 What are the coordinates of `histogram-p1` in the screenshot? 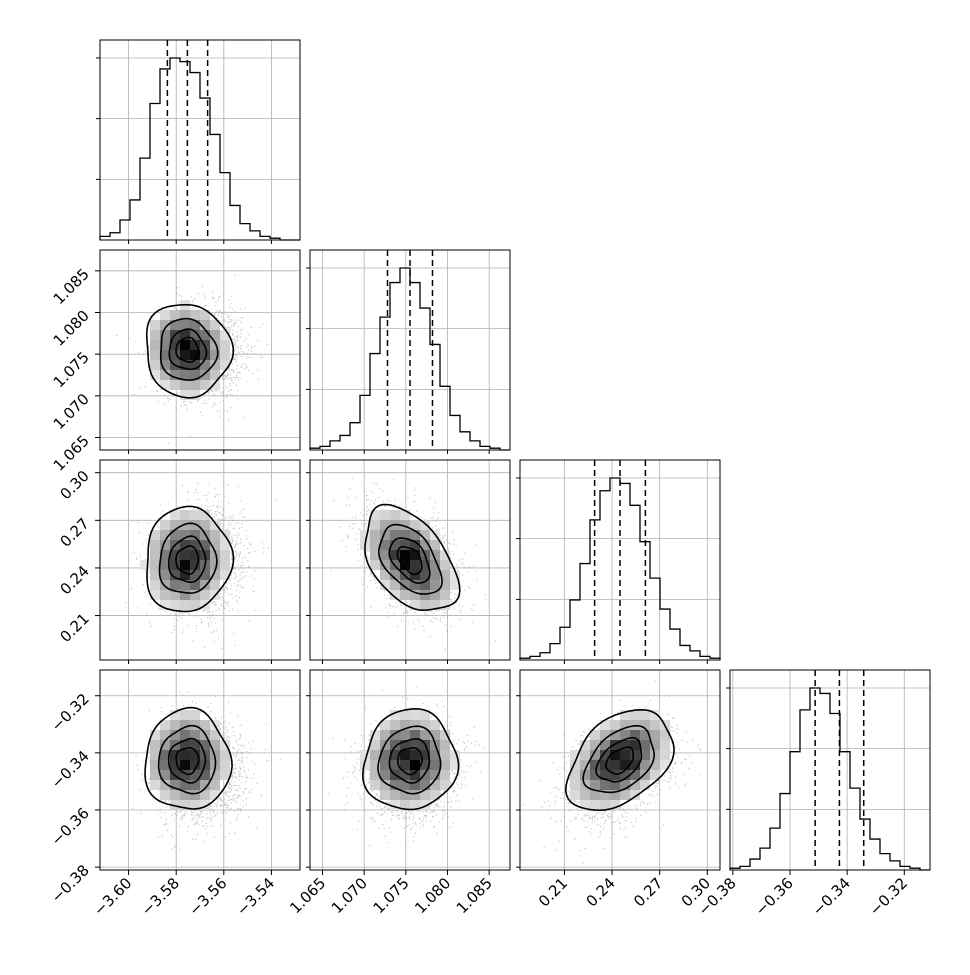 It's located at (199, 149).